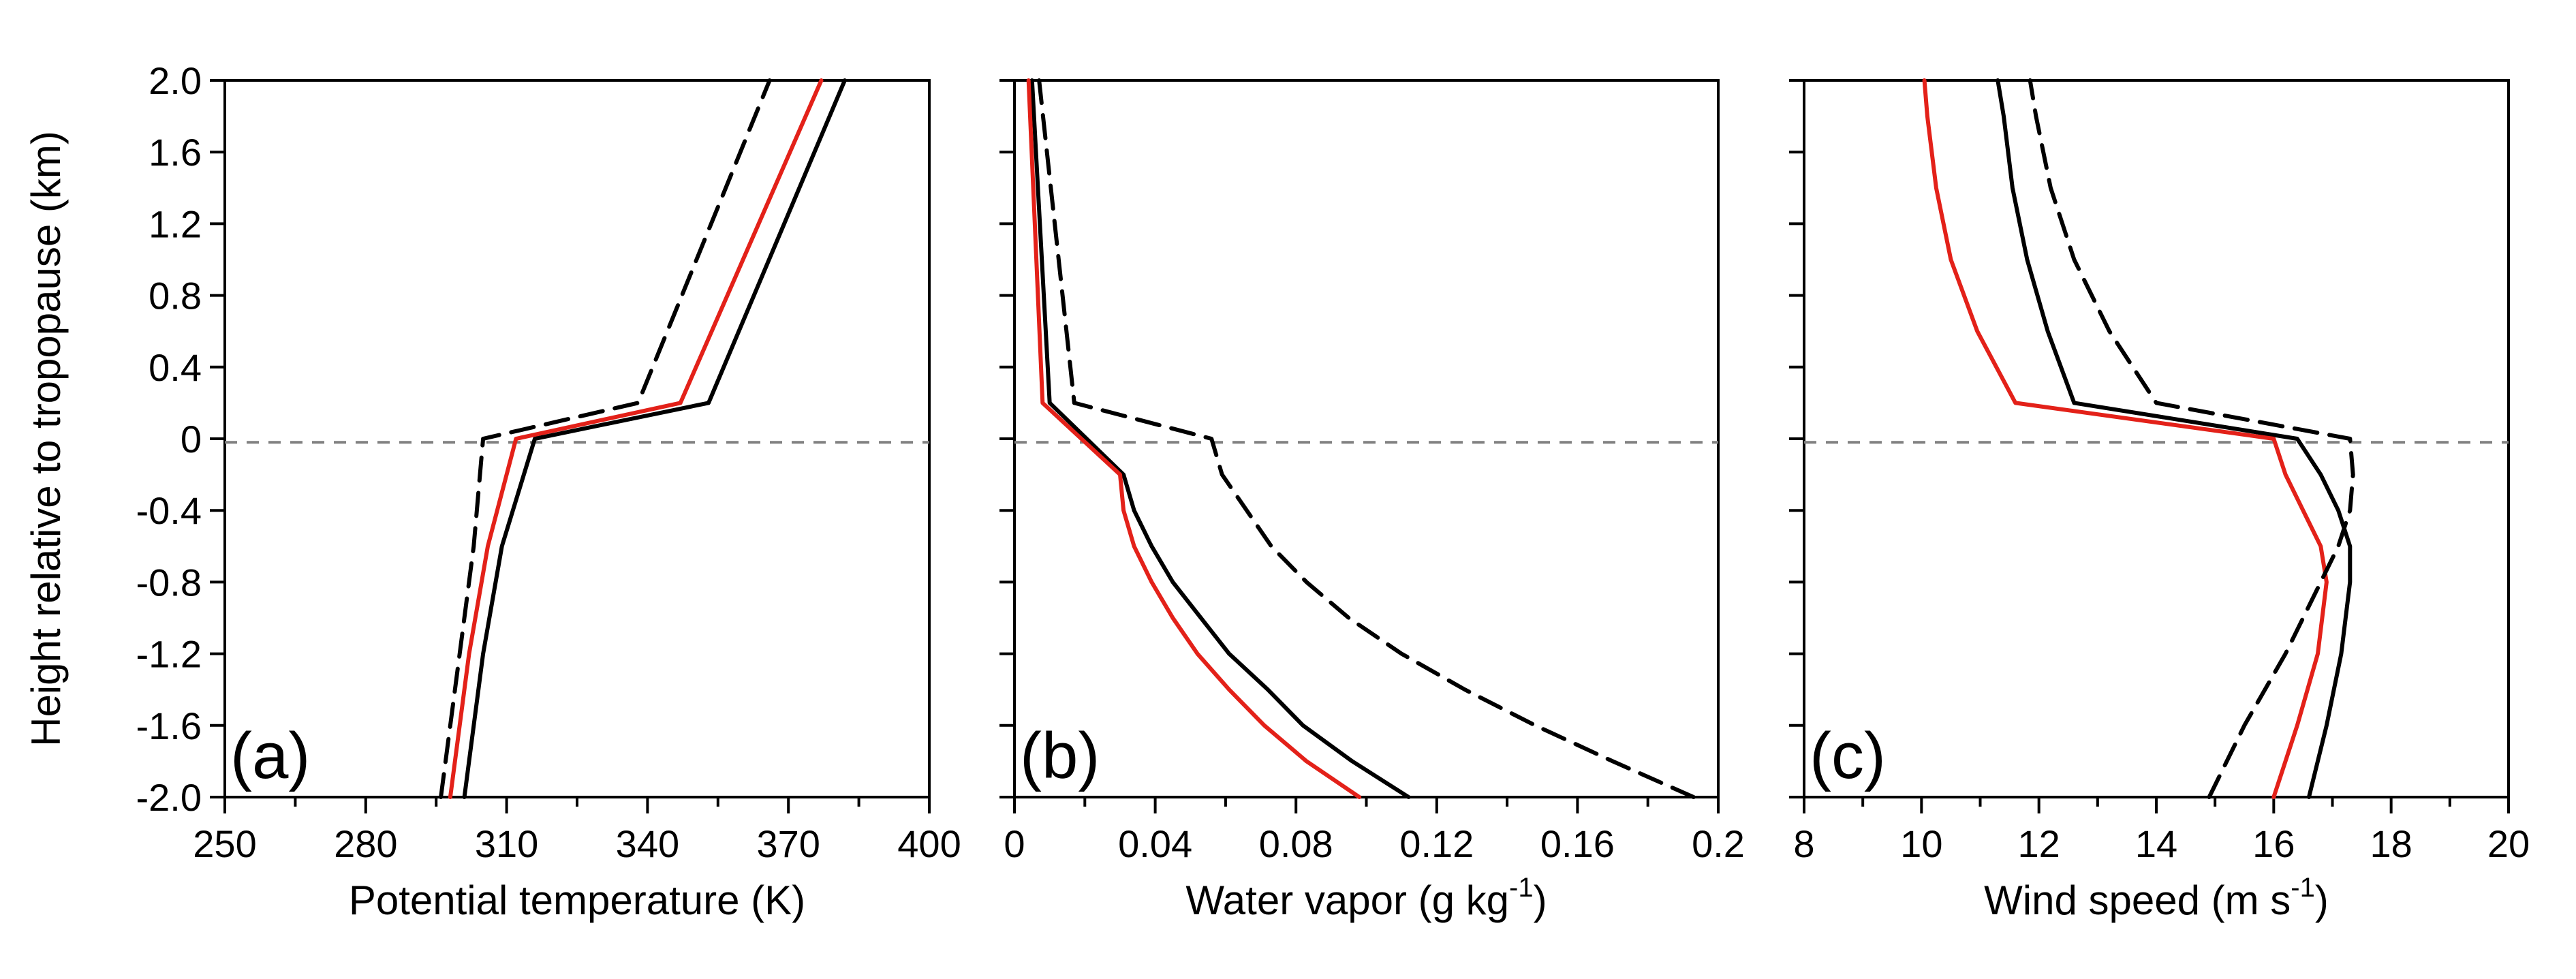 Image resolution: width=2576 pixels, height=979 pixels. I want to click on y-tick-label: 0.8, so click(175, 296).